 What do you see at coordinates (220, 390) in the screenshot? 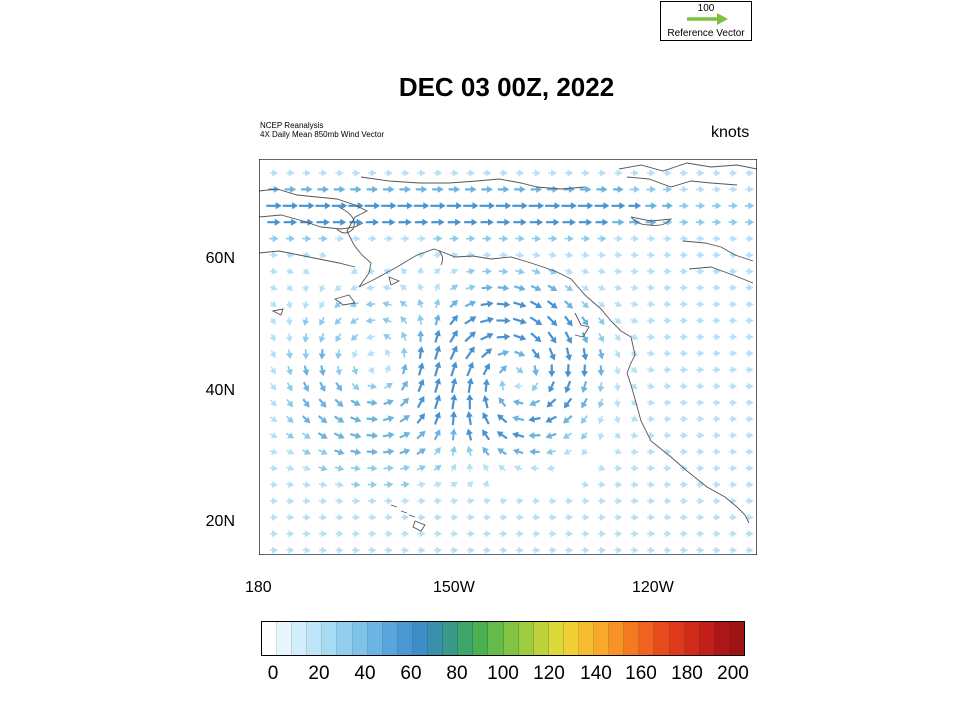
I see `y-axis-label-40n: 40N` at bounding box center [220, 390].